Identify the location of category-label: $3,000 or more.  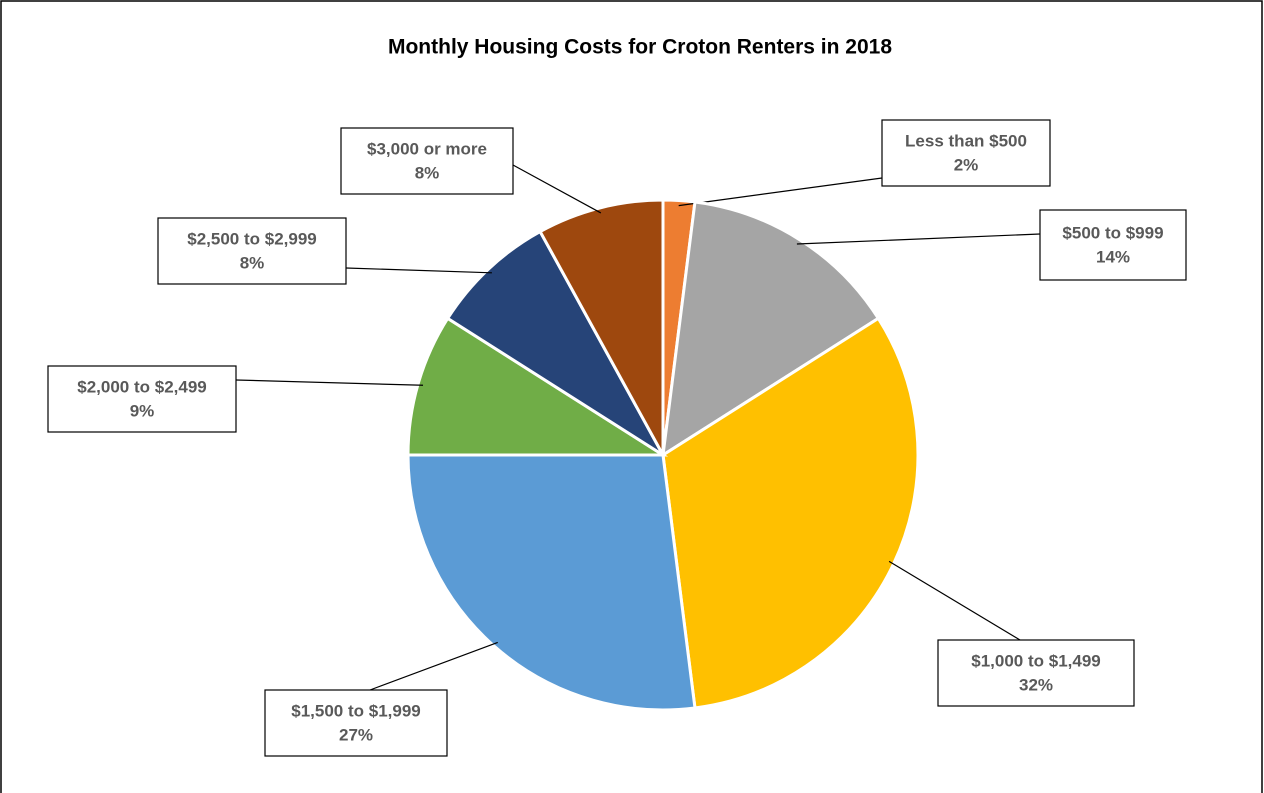
(427, 148).